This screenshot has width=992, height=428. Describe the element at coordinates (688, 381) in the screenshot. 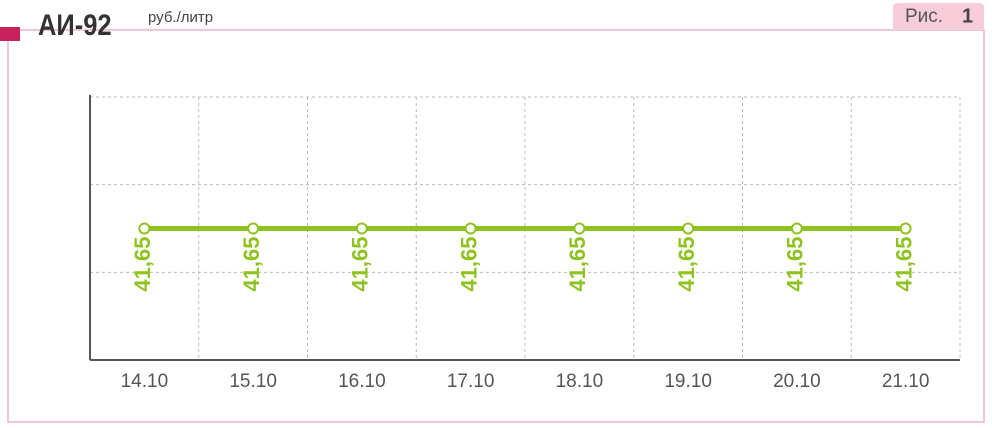

I see `x-tick-label: 19.10` at that location.